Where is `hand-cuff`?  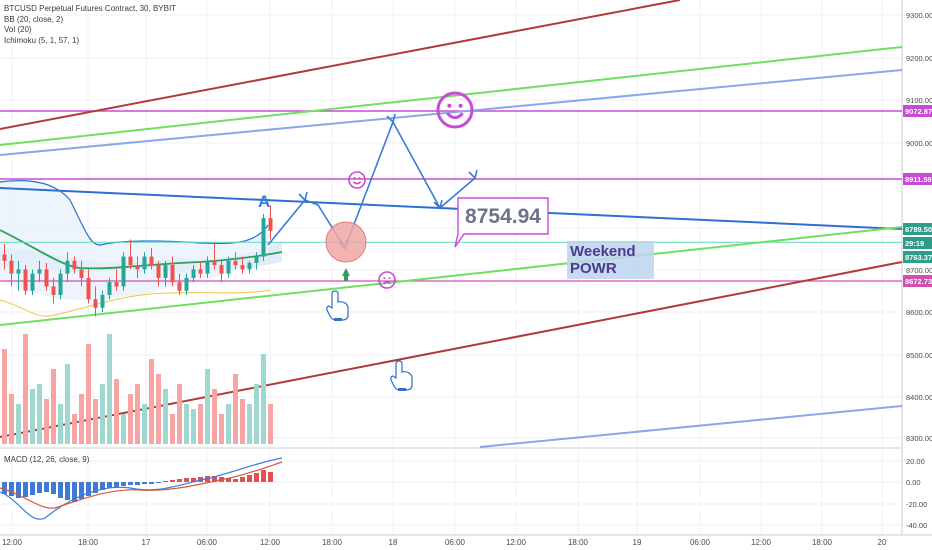 hand-cuff is located at coordinates (402, 389).